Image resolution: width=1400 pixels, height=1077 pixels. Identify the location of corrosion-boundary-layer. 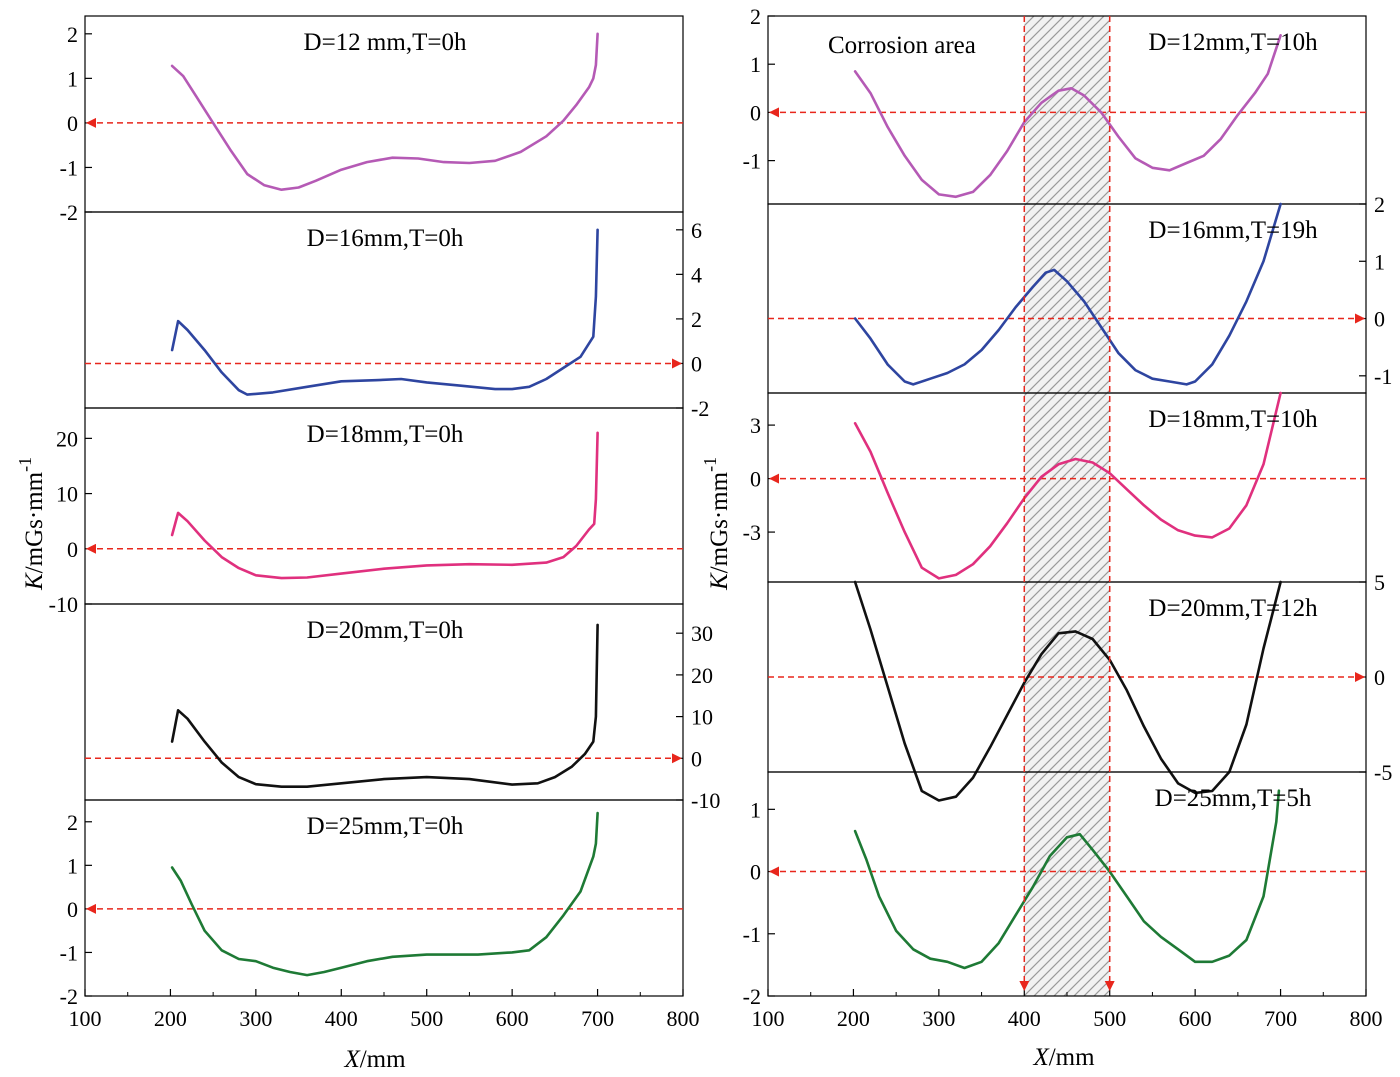
(1067, 503).